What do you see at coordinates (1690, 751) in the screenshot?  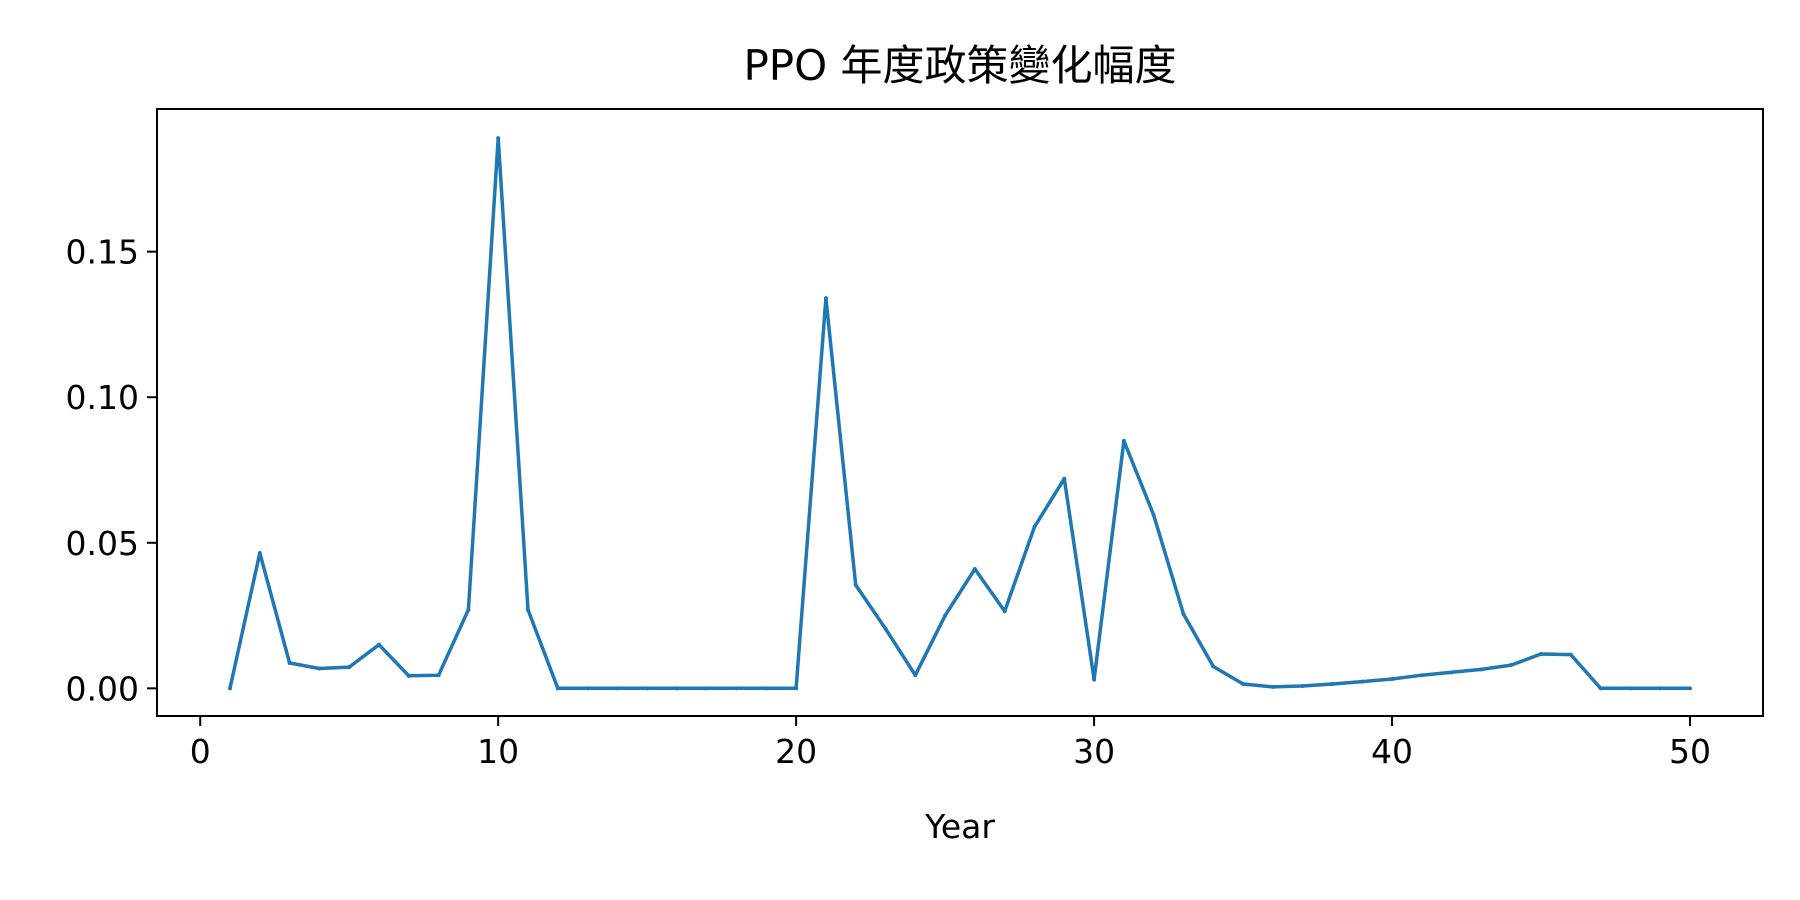 I see `x-tick-label: 50` at bounding box center [1690, 751].